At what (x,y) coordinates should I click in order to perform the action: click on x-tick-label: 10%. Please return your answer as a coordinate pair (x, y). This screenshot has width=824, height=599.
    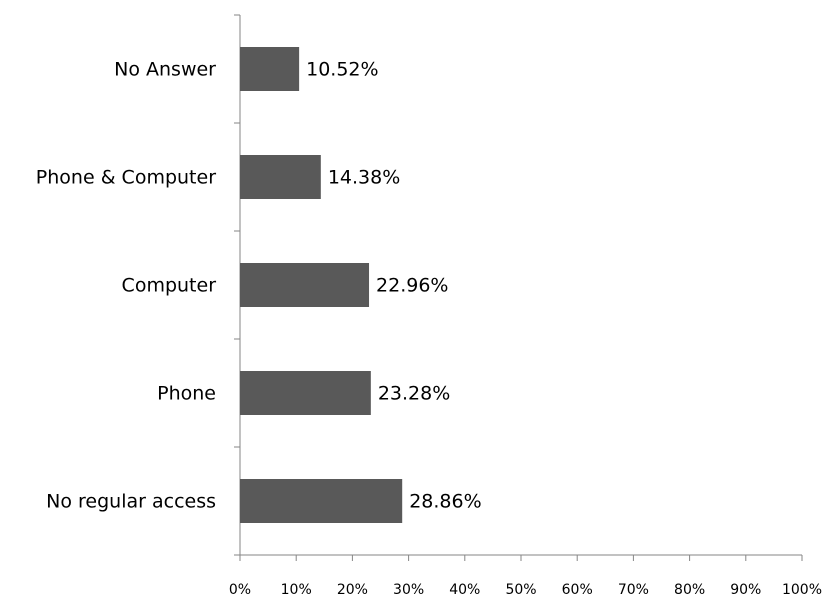
    Looking at the image, I should click on (296, 590).